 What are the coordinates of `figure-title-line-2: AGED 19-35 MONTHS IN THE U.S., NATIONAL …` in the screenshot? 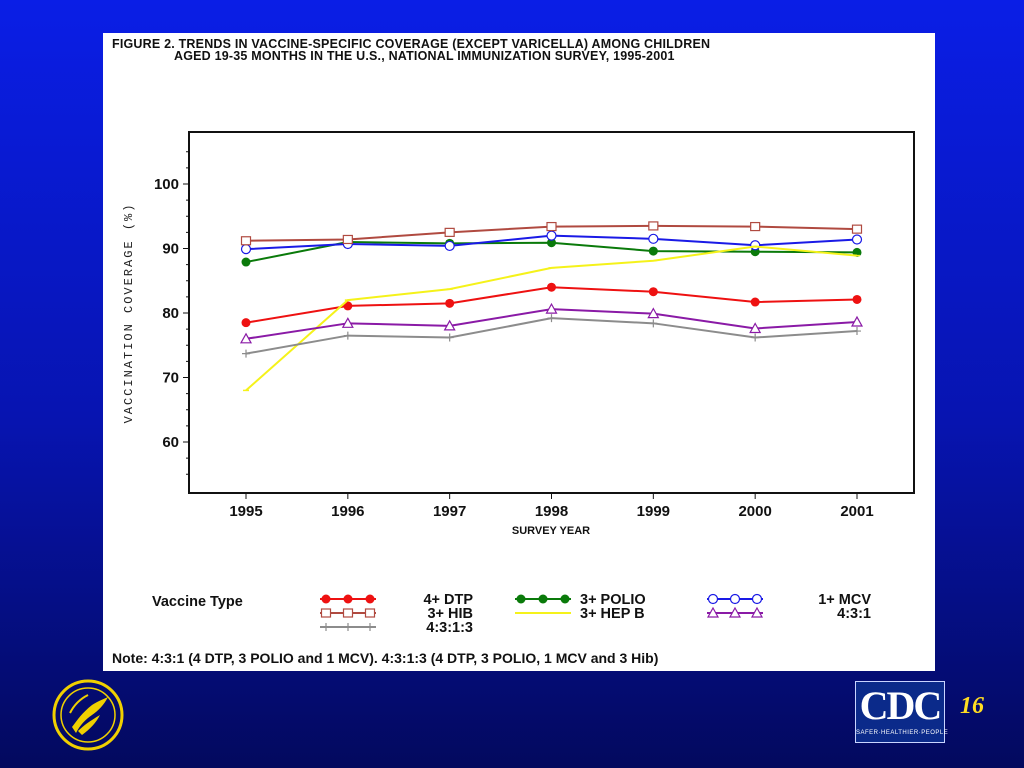 It's located at (424, 56).